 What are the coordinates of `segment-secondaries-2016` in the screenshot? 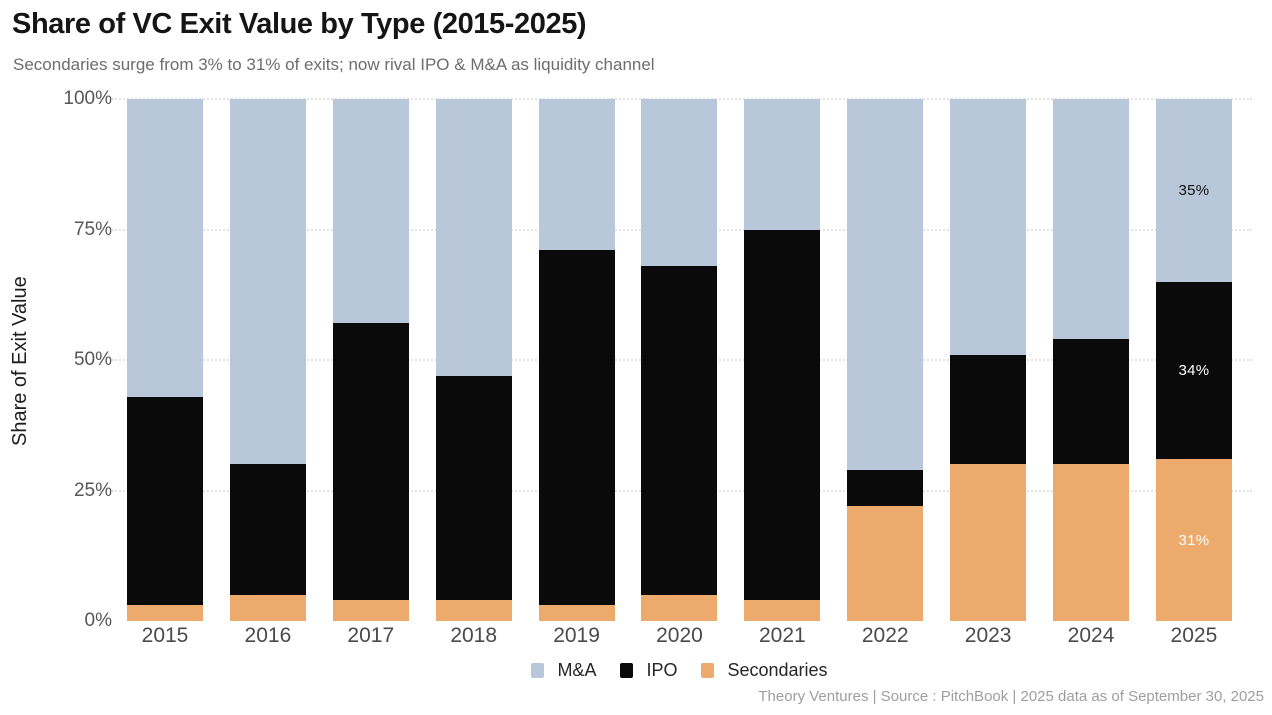 It's located at (267, 607).